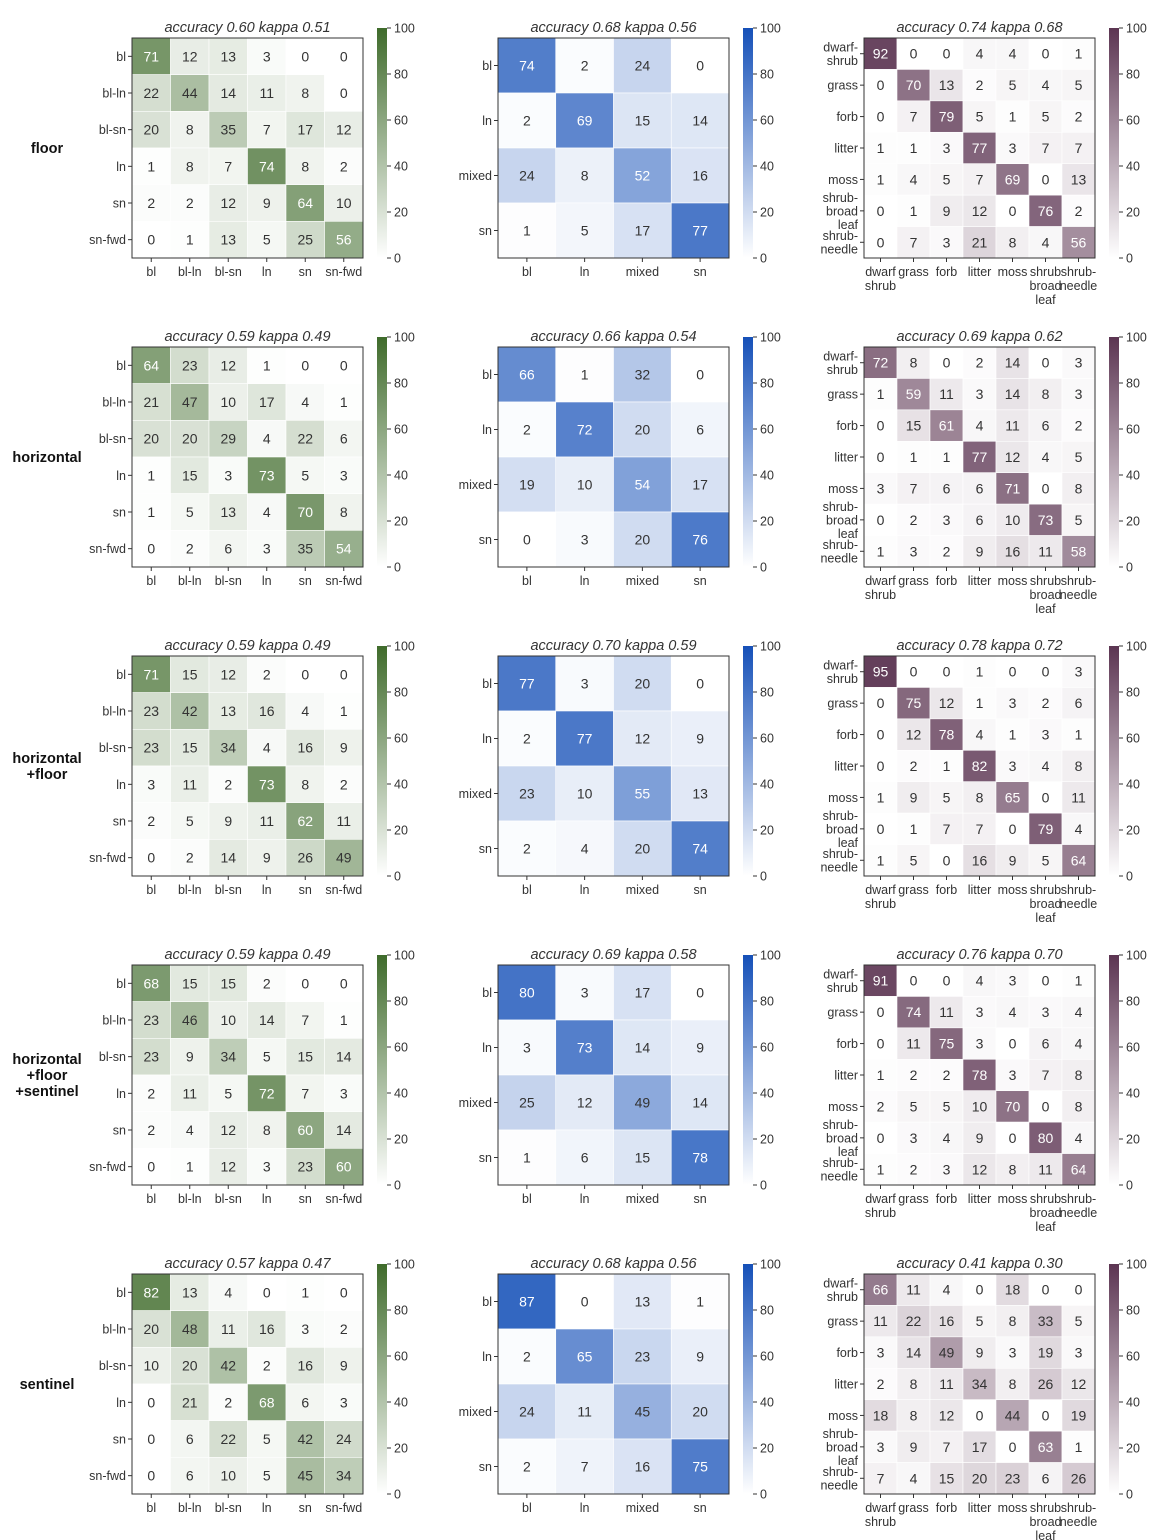  What do you see at coordinates (1013, 272) in the screenshot?
I see `x-tick-moss: moss` at bounding box center [1013, 272].